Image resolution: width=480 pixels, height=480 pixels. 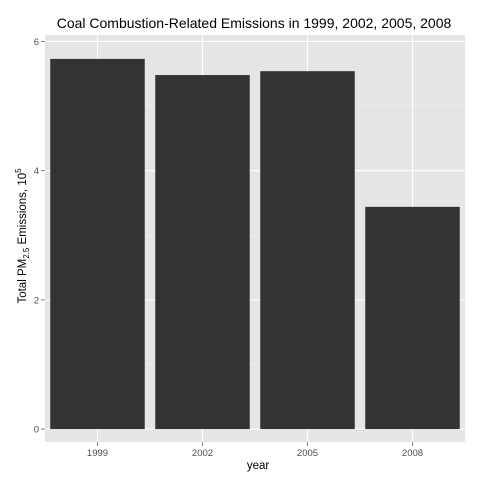 What do you see at coordinates (26, 253) in the screenshot?
I see `y-axis-title-subscript: 2.5` at bounding box center [26, 253].